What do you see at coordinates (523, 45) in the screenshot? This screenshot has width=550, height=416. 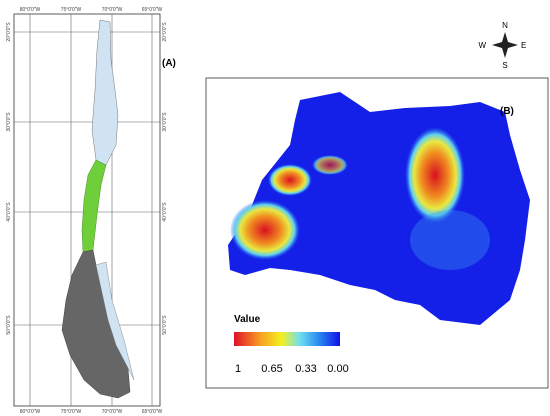 I see `compass-e: E` at bounding box center [523, 45].